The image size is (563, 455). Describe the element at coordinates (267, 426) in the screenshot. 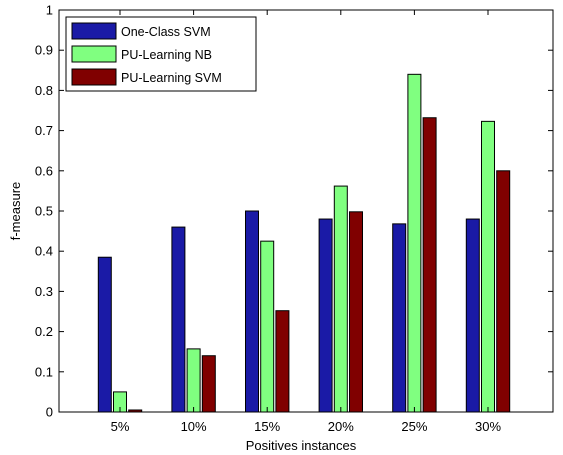

I see `x-tick-label: 15%` at that location.